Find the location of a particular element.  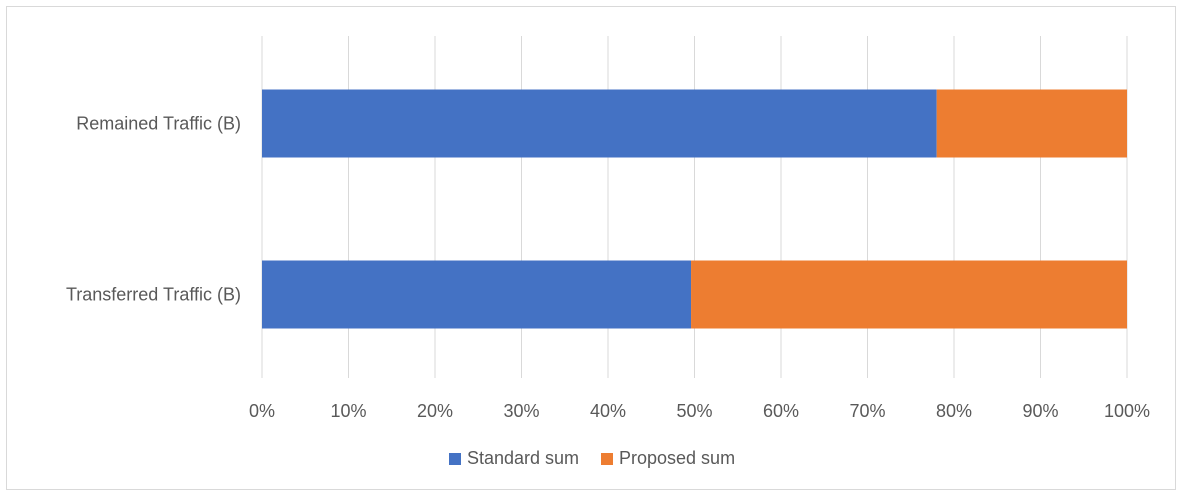

legend-item-proposed-sum: Proposed sum is located at coordinates (668, 458).